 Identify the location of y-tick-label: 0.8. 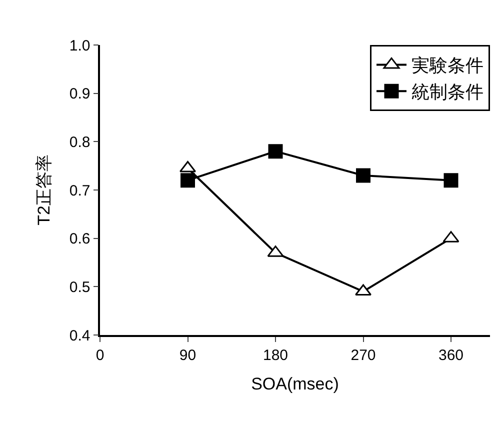
(79, 142).